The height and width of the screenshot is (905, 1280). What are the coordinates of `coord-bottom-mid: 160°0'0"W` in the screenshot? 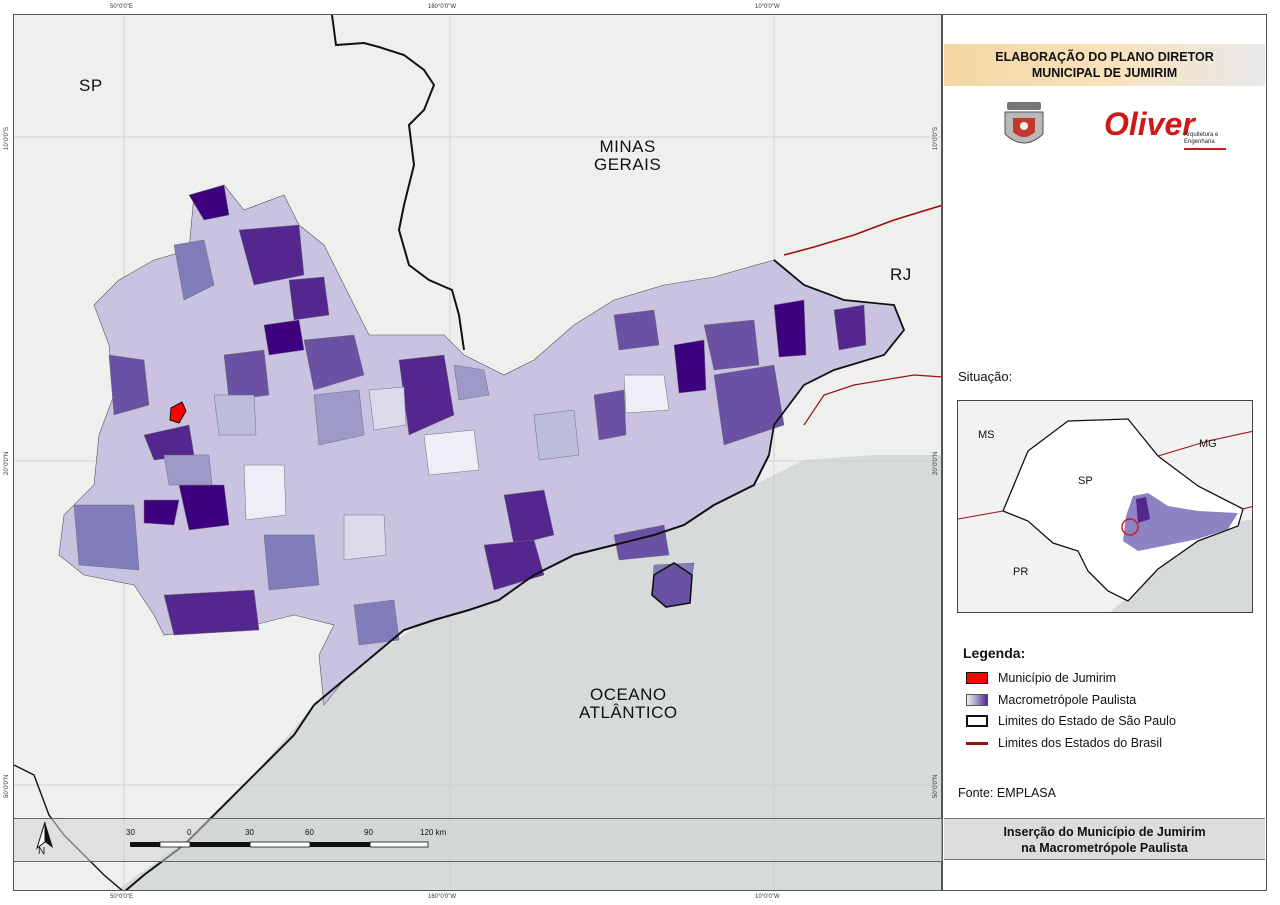 It's located at (442, 897).